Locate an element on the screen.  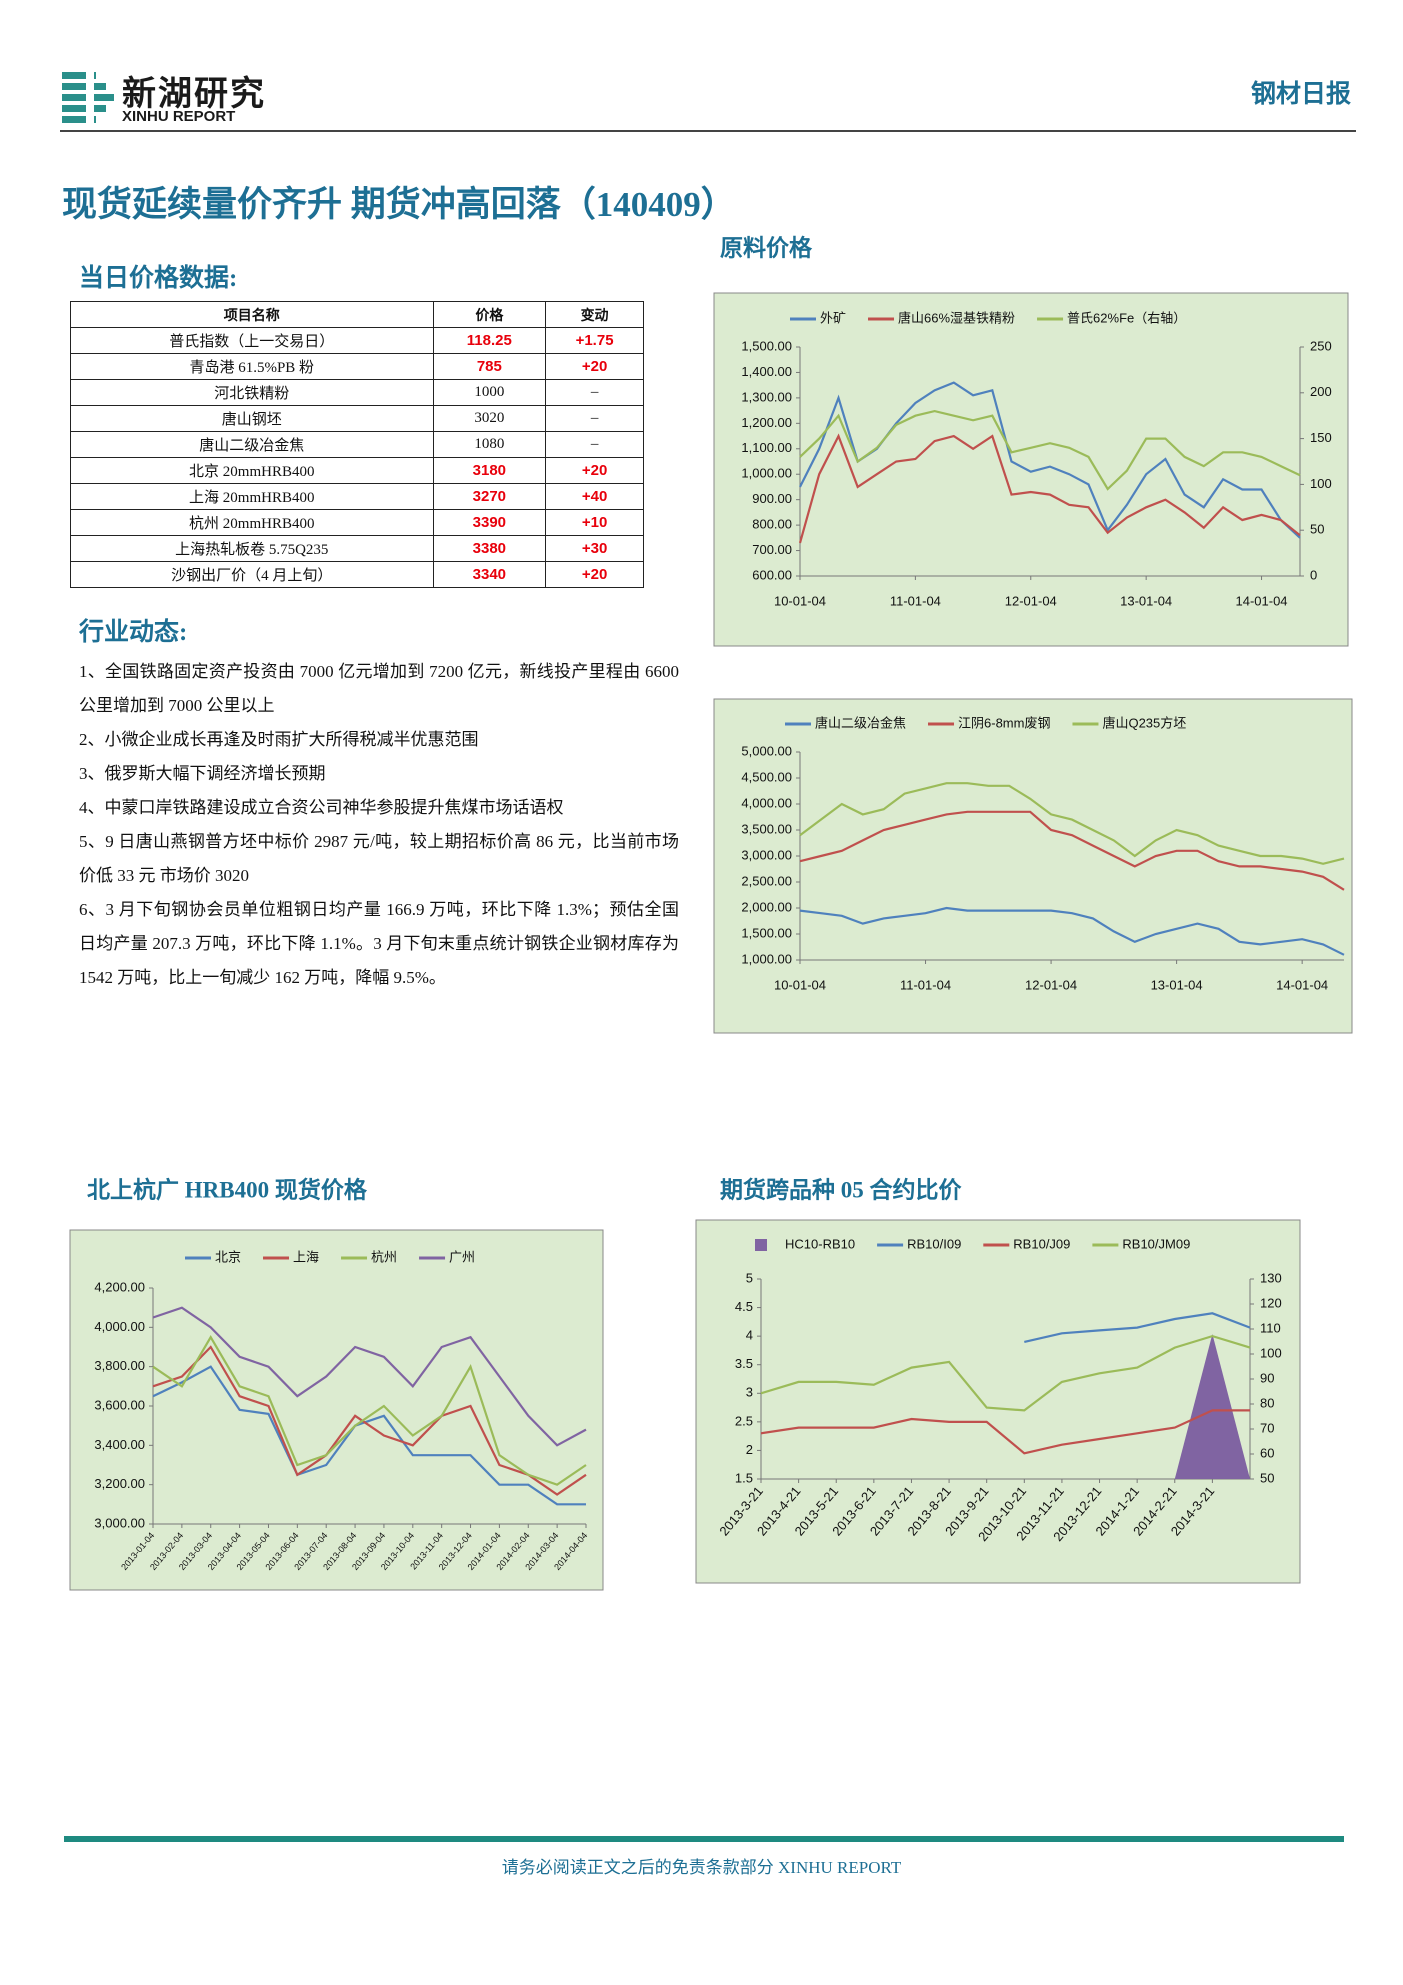
y-tick-label: 800.00 is located at coordinates (772, 524).